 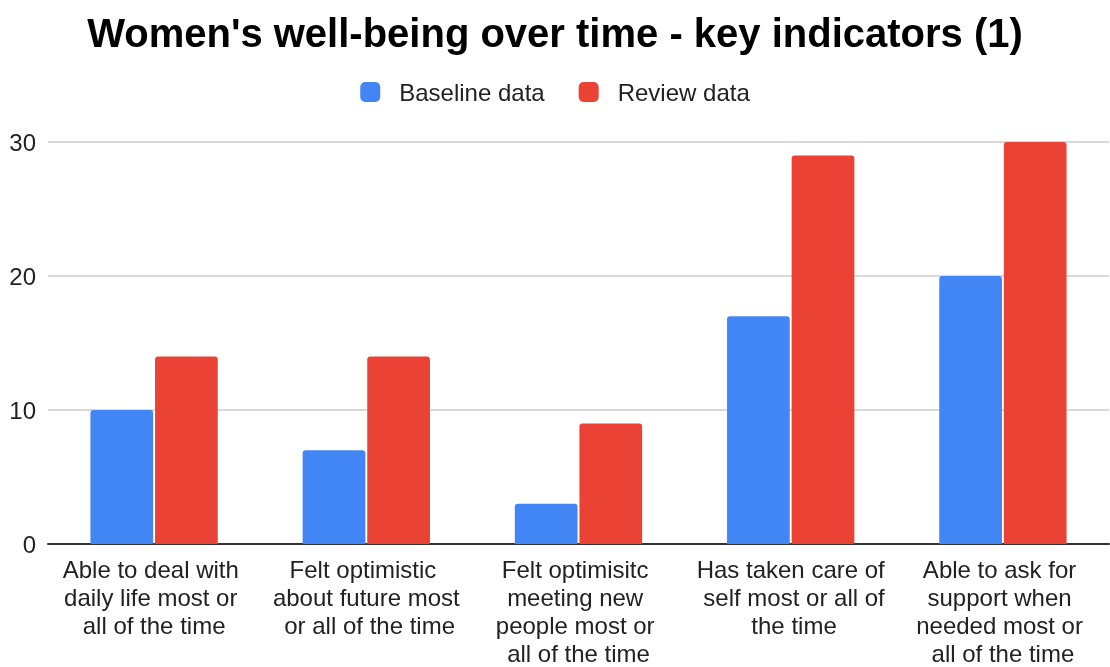 I want to click on x-tick-label: Has taken care of self most or all of the time, so click(x=791, y=597).